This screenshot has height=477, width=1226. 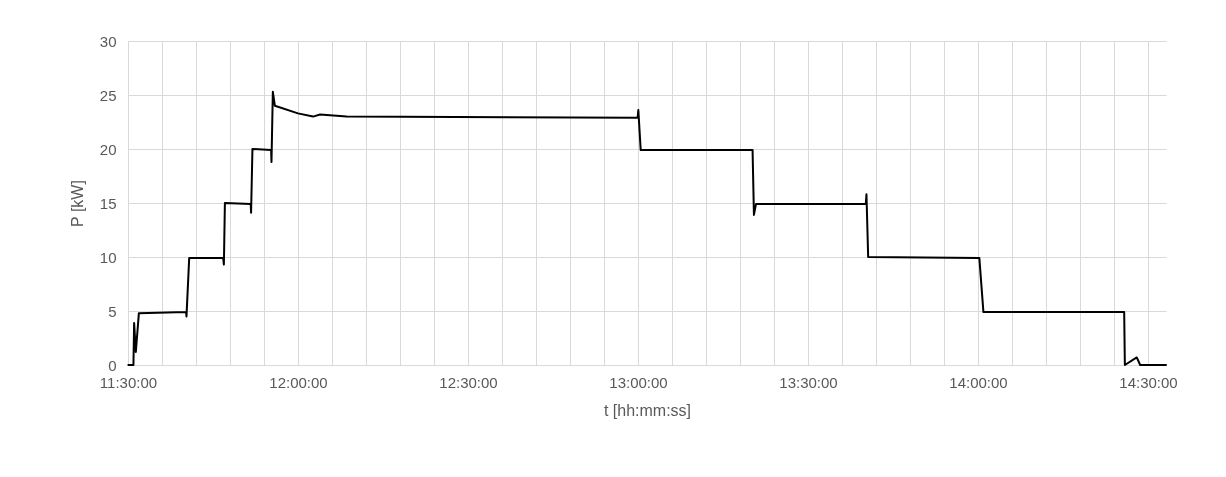 What do you see at coordinates (108, 41) in the screenshot?
I see `y-tick-label: 30` at bounding box center [108, 41].